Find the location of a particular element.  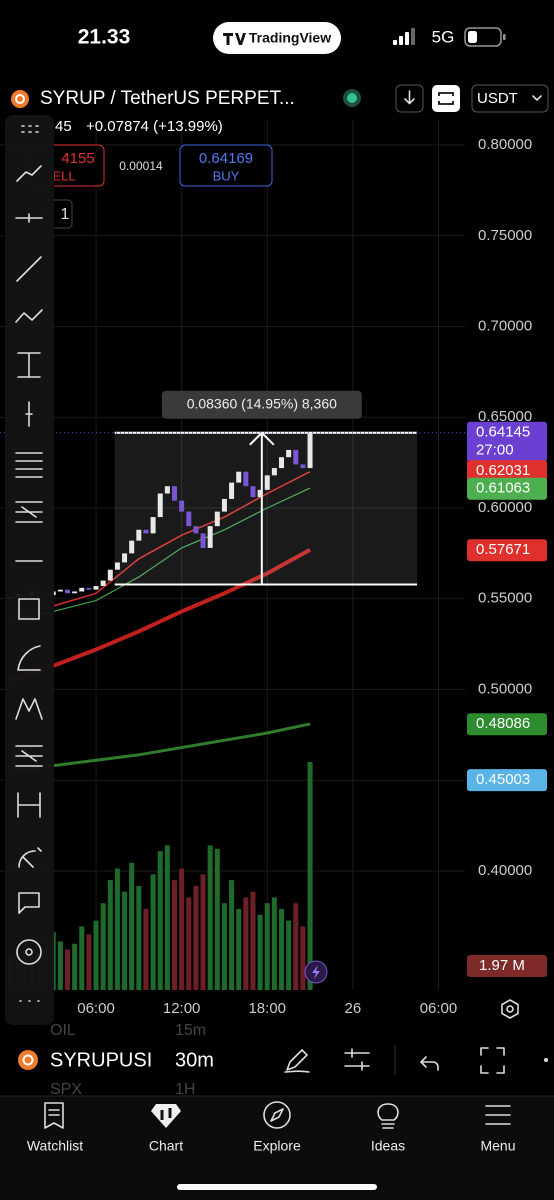

currency-caret is located at coordinates (537, 98).